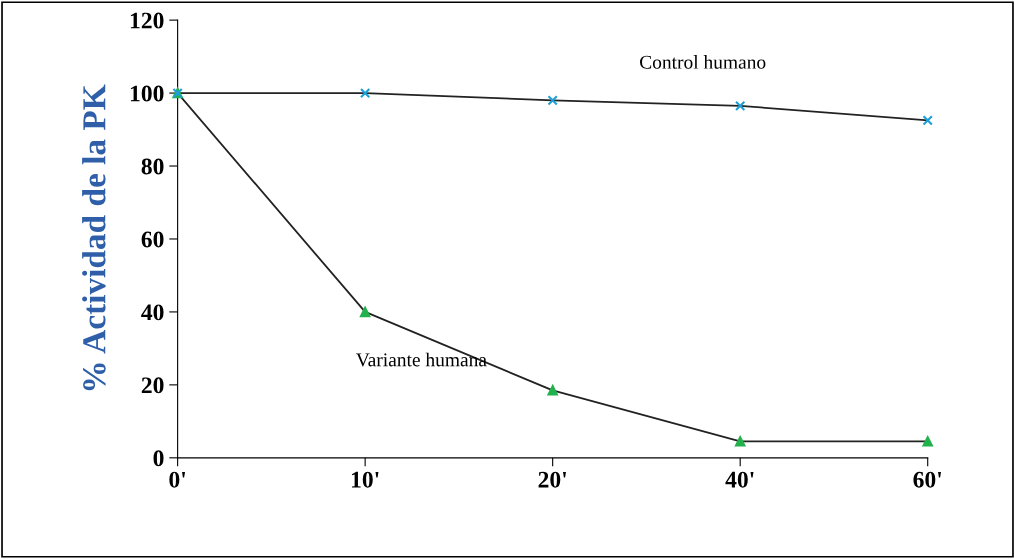 This screenshot has height=559, width=1015. I want to click on x-tick-label: 20', so click(552, 479).